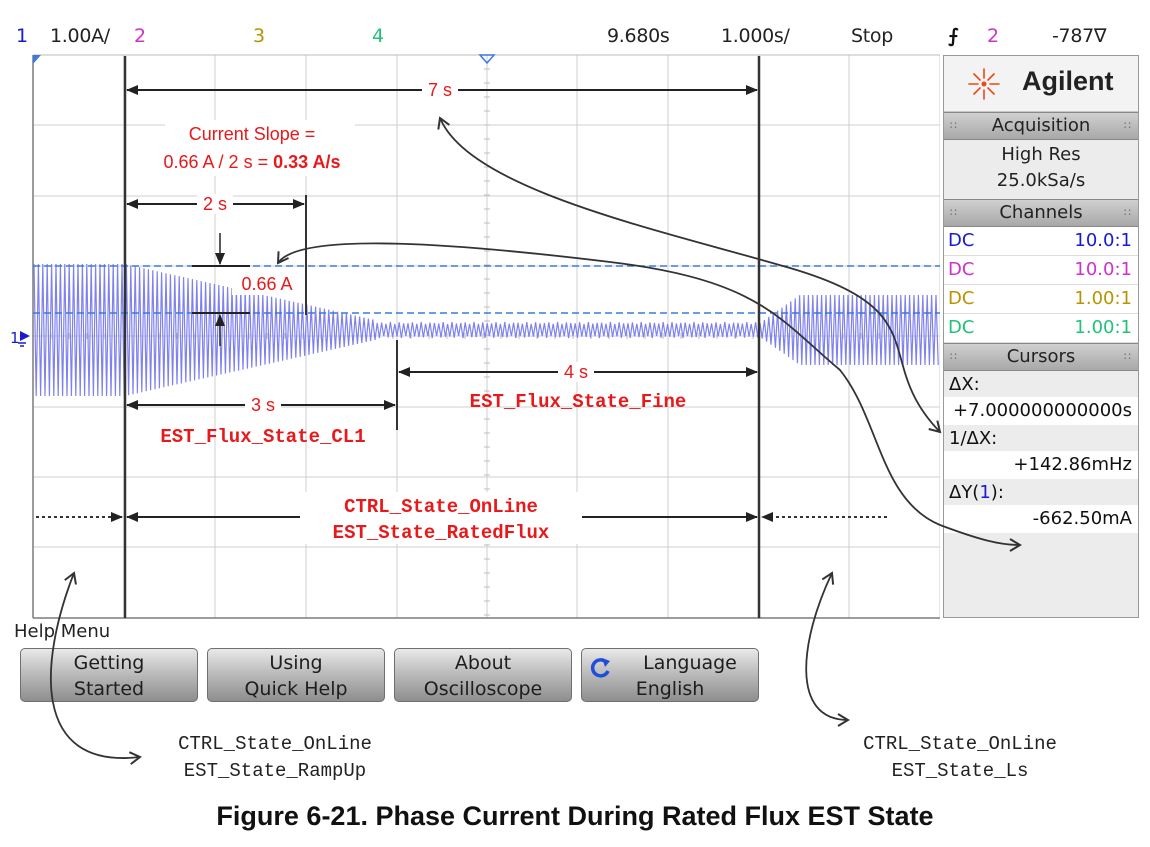 The height and width of the screenshot is (847, 1150). Describe the element at coordinates (1041, 241) in the screenshot. I see `channel-row-1: DC 10.0:1` at that location.